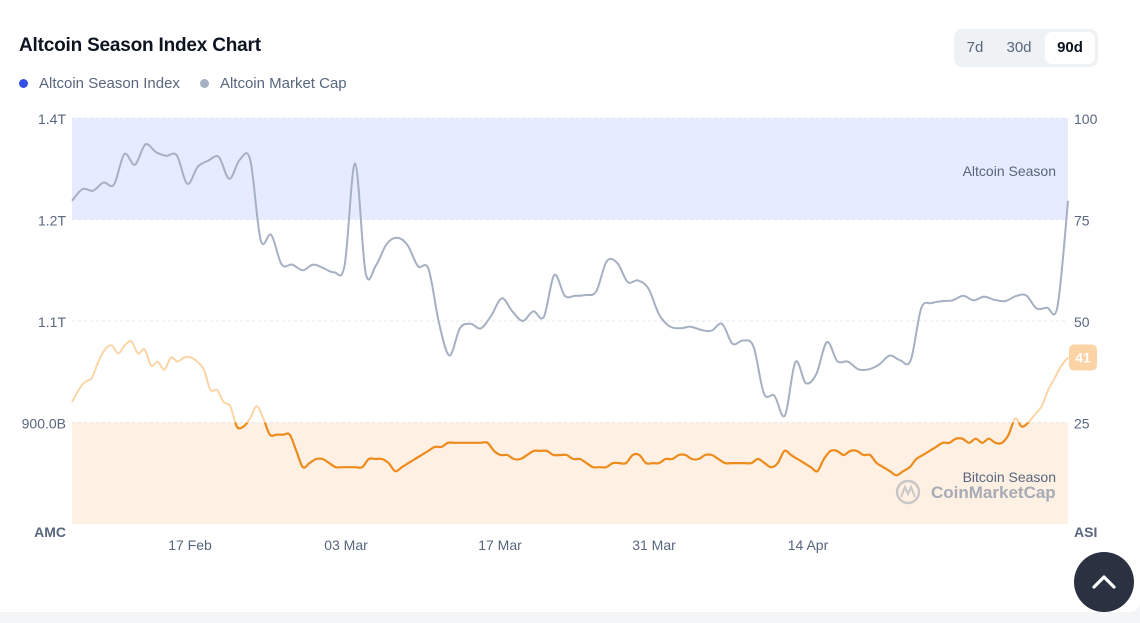 The height and width of the screenshot is (623, 1140). I want to click on left-axis-tick-label: 1.2T, so click(52, 221).